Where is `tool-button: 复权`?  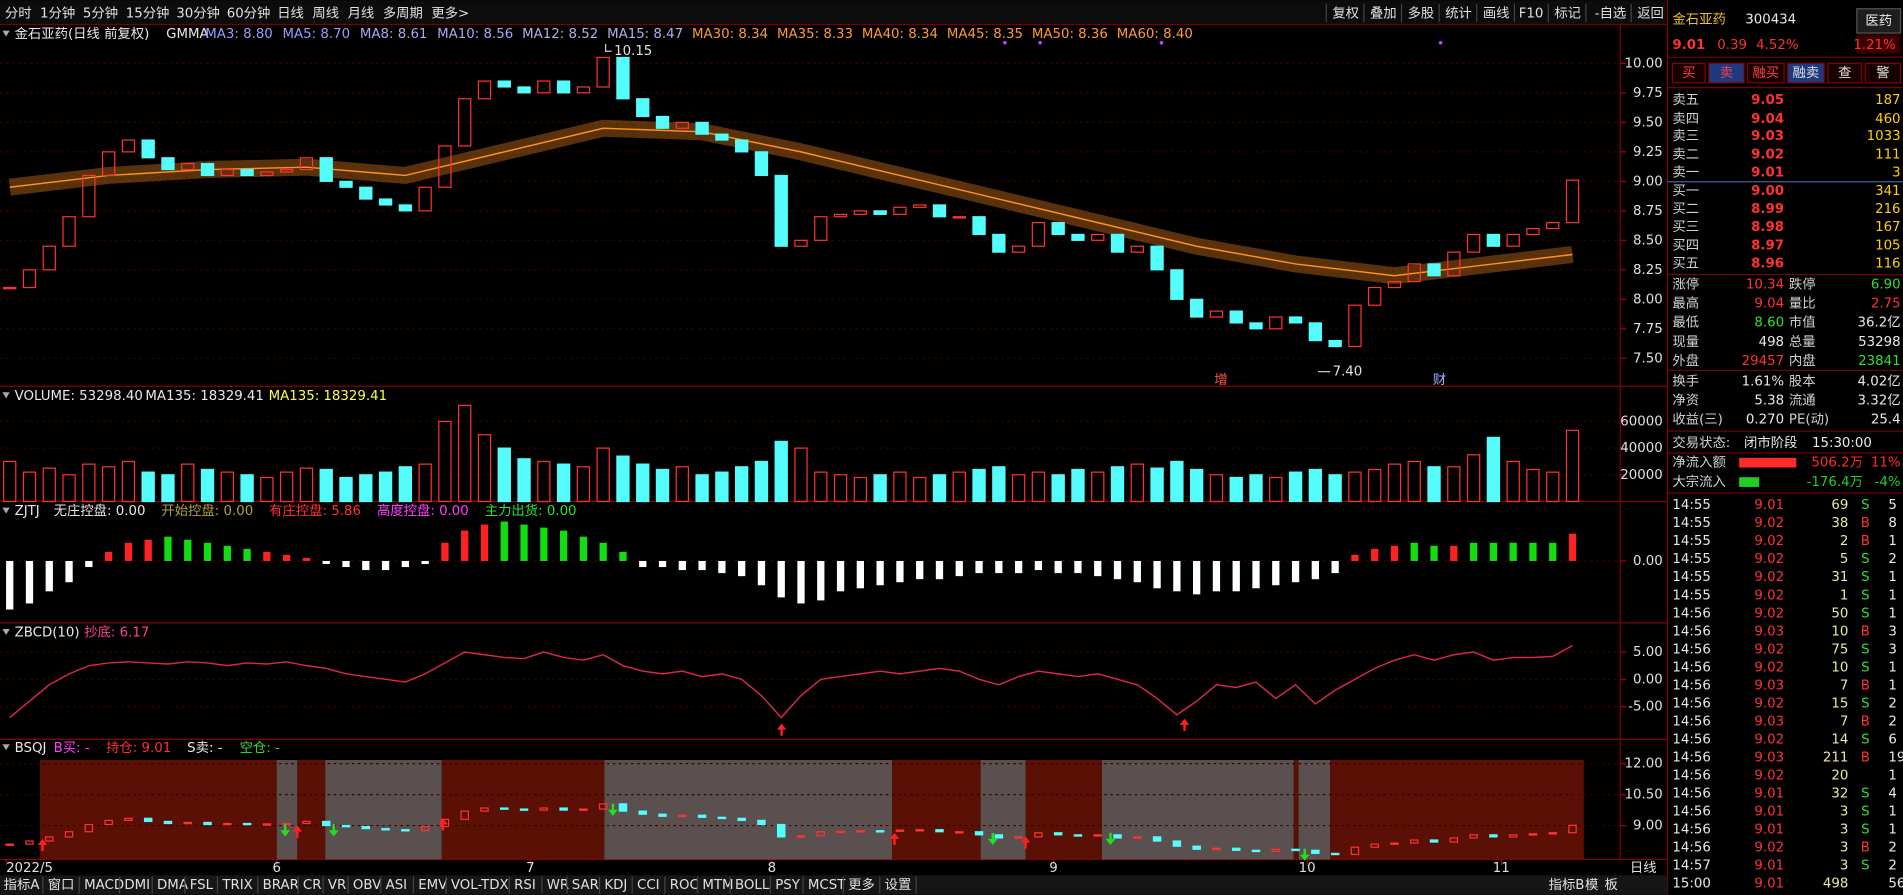 tool-button: 复权 is located at coordinates (1345, 13).